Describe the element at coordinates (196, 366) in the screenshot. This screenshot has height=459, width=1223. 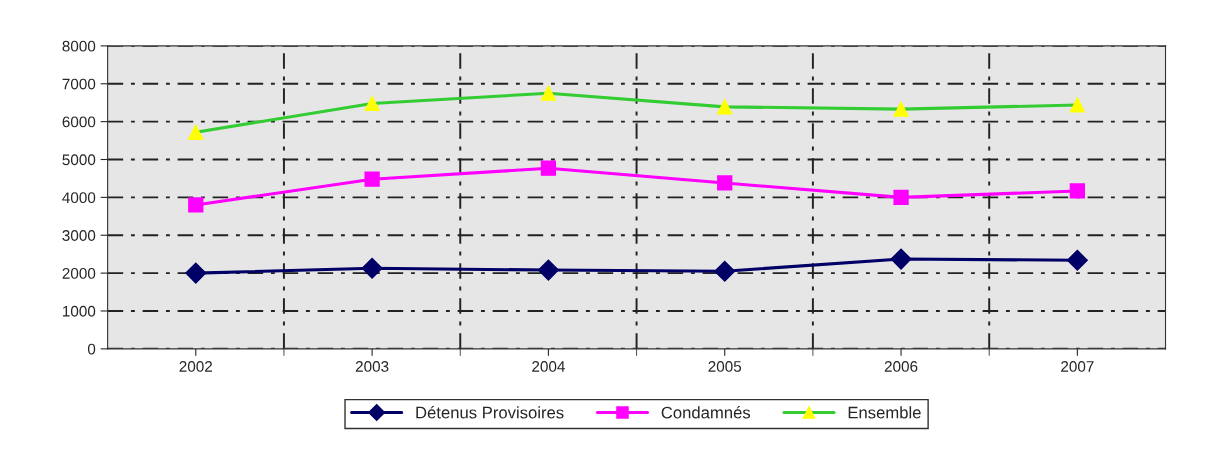
I see `x-tick-label: 2002` at that location.